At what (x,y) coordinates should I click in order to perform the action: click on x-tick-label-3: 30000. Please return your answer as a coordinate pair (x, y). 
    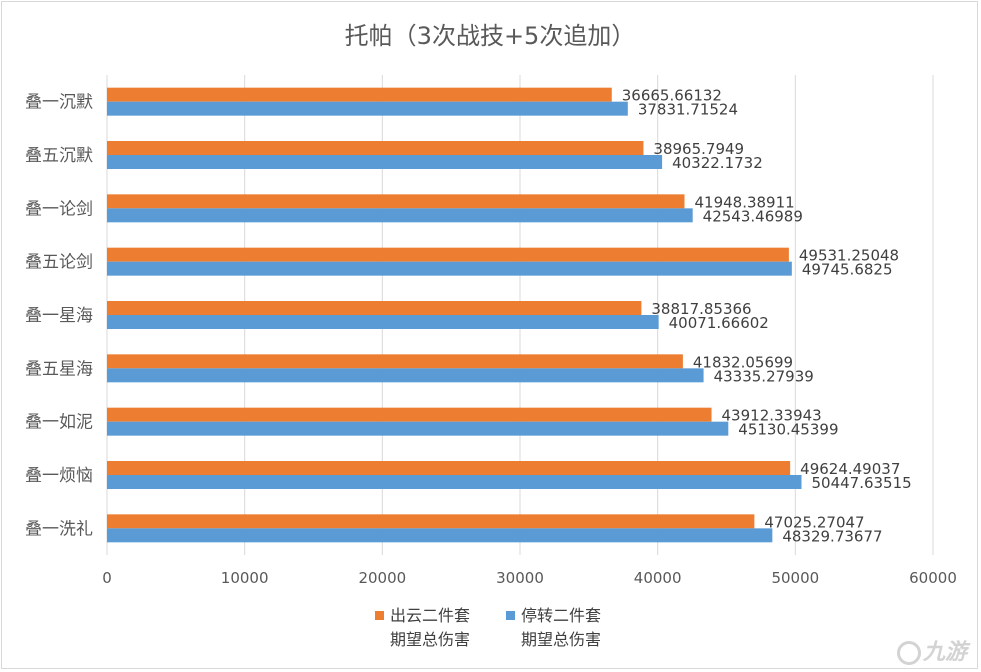
    Looking at the image, I should click on (520, 578).